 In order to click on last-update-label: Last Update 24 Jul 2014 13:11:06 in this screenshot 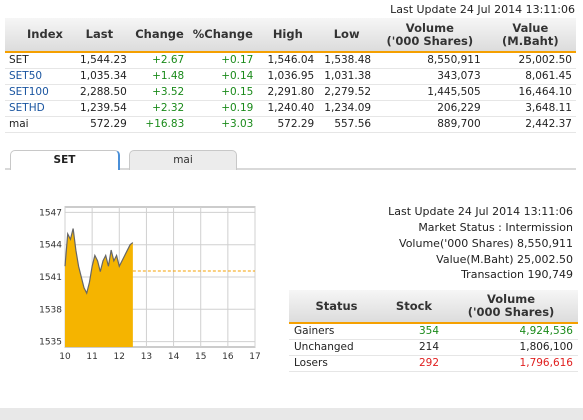, I will do `click(482, 9)`.